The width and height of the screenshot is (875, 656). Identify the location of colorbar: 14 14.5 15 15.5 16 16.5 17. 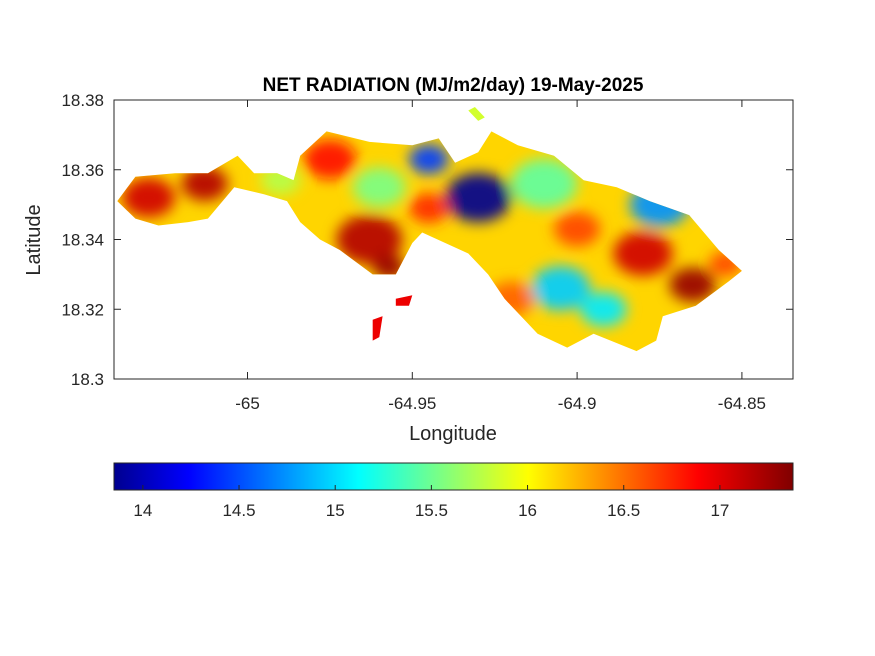
(453, 491).